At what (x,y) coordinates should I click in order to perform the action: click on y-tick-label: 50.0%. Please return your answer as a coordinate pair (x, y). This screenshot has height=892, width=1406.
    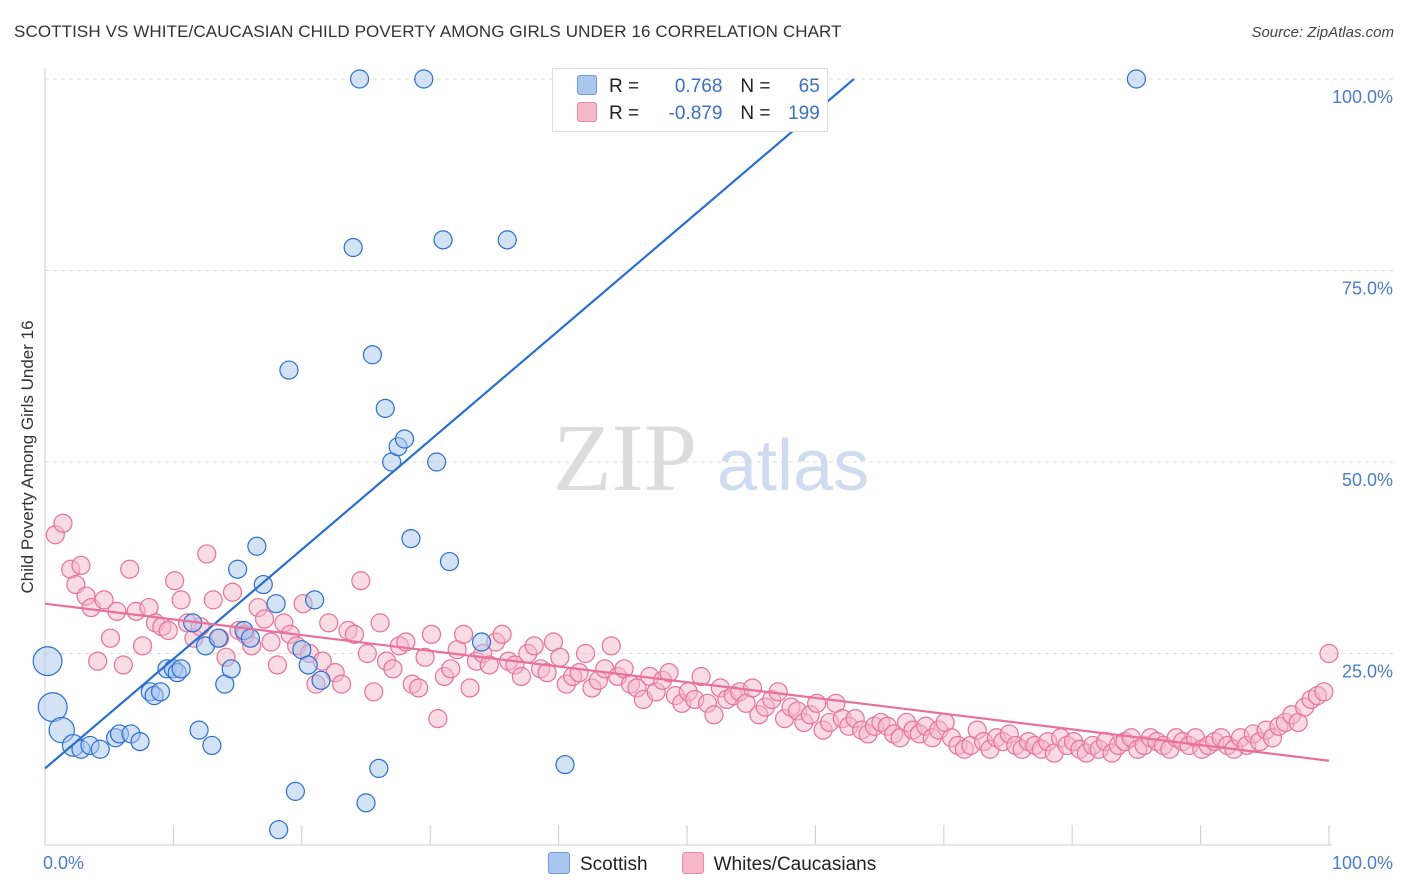
    Looking at the image, I should click on (1367, 480).